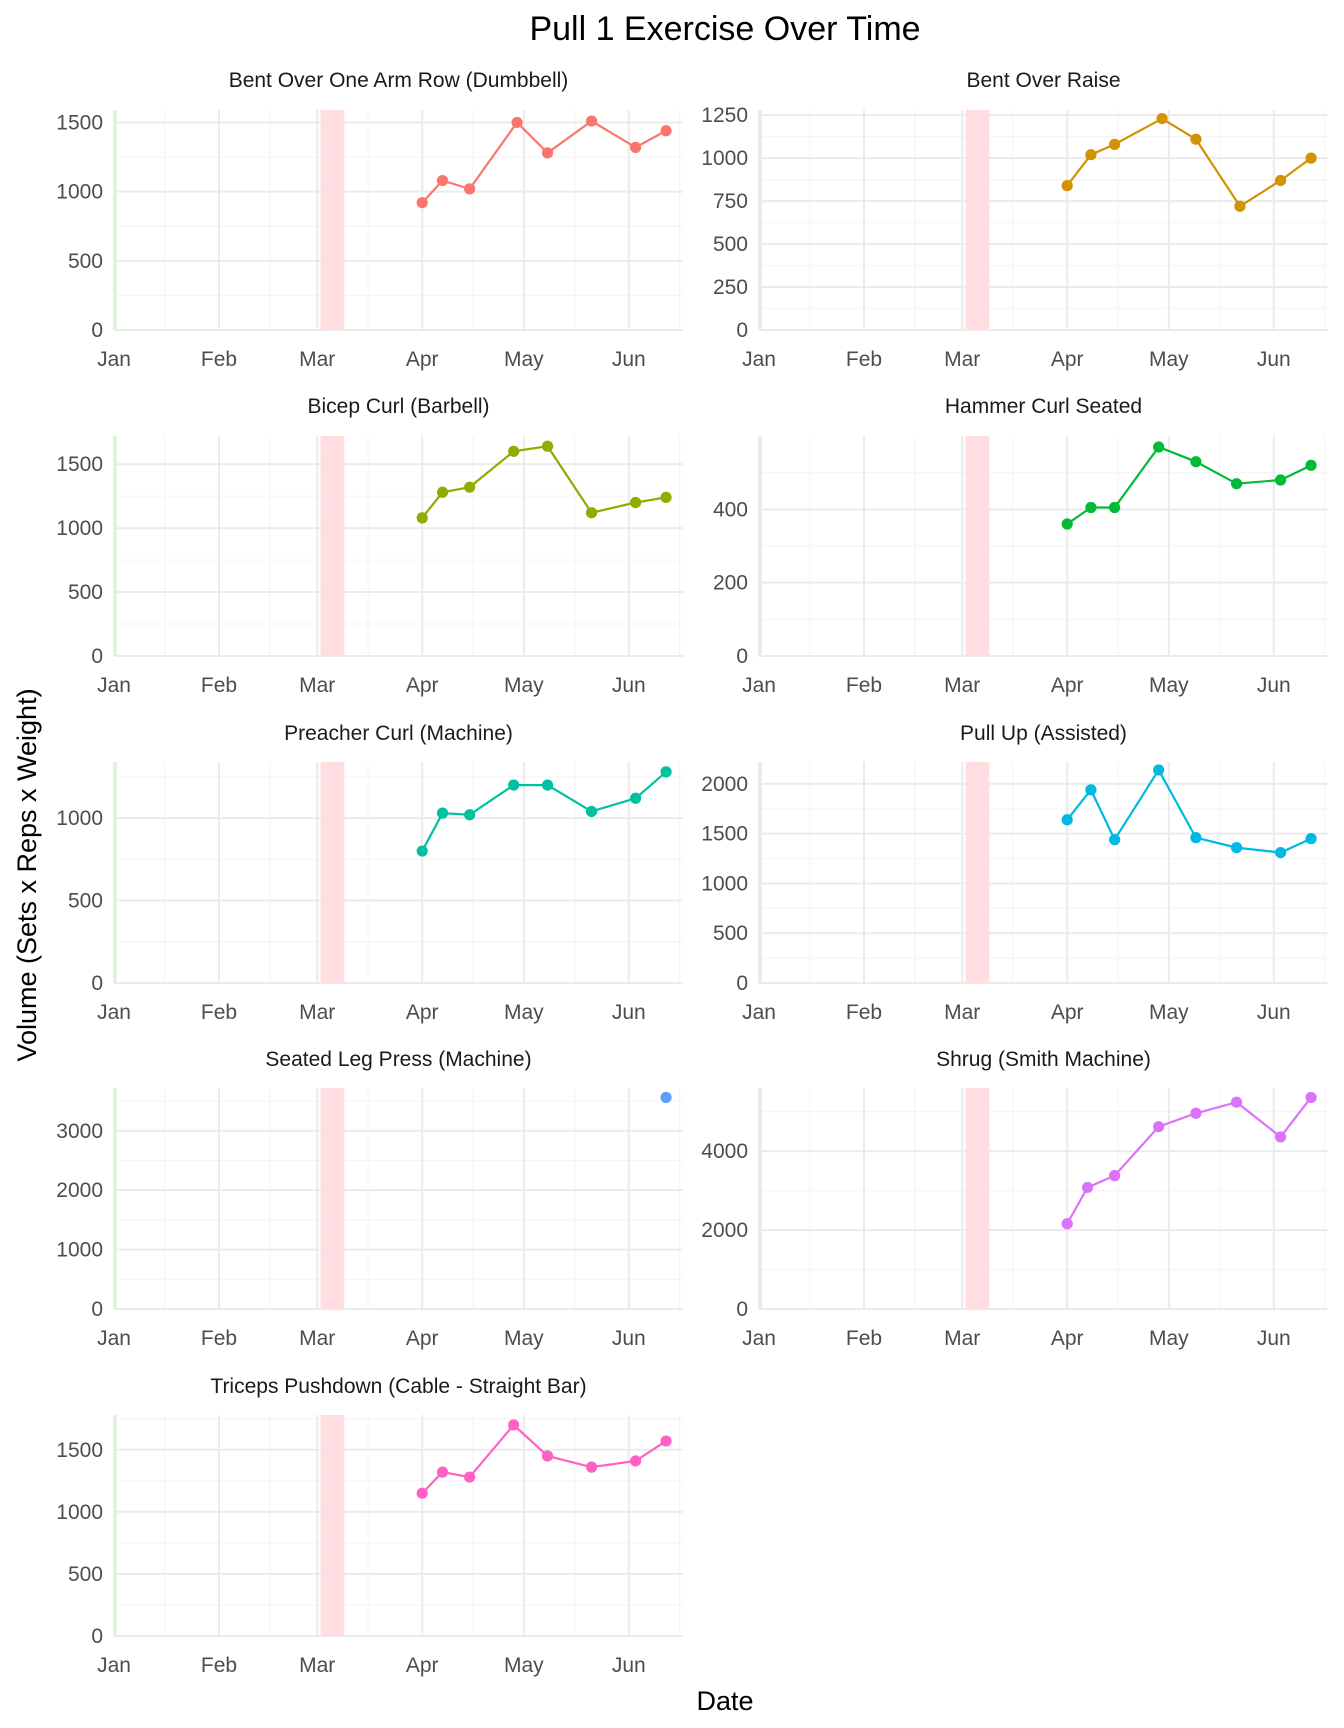 The image size is (1344, 1728). What do you see at coordinates (730, 287) in the screenshot?
I see `y-tick-label: 250` at bounding box center [730, 287].